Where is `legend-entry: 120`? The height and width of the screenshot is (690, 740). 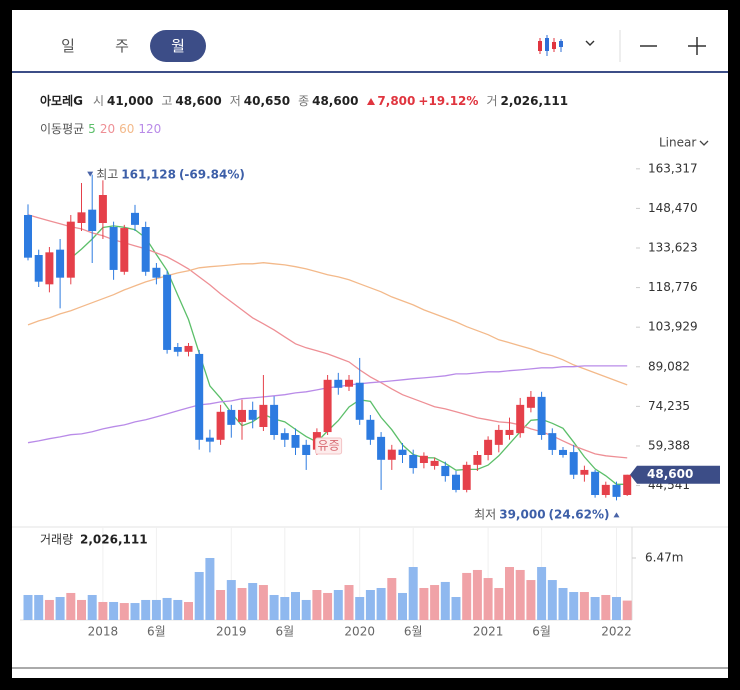 legend-entry: 120 is located at coordinates (150, 129).